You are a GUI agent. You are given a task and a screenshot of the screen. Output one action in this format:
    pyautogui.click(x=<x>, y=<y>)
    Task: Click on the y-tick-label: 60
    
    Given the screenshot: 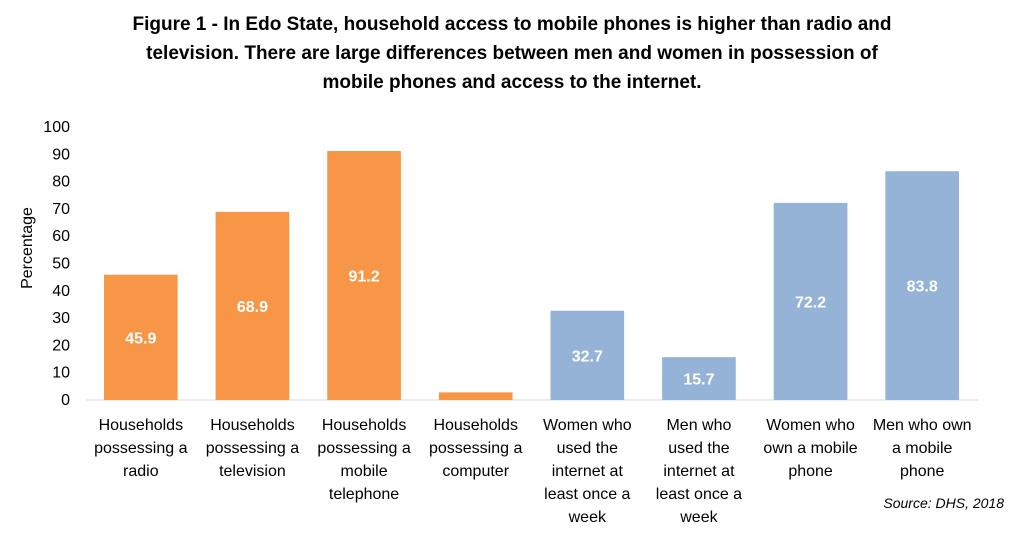 What is the action you would take?
    pyautogui.click(x=61, y=236)
    